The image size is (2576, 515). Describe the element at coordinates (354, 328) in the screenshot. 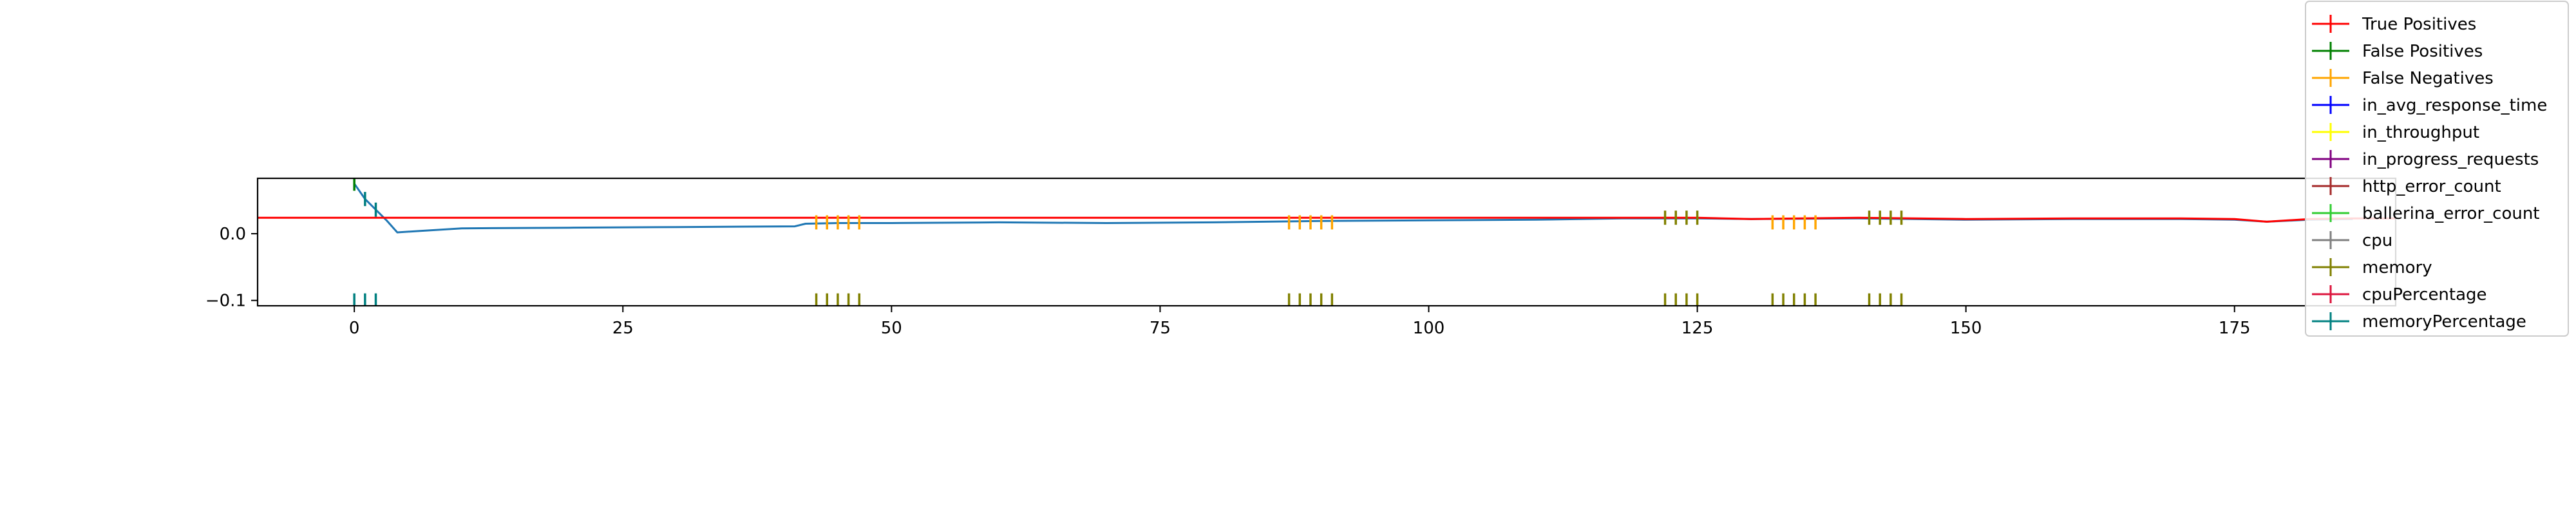

I see `x-tick-label-0: 0` at that location.